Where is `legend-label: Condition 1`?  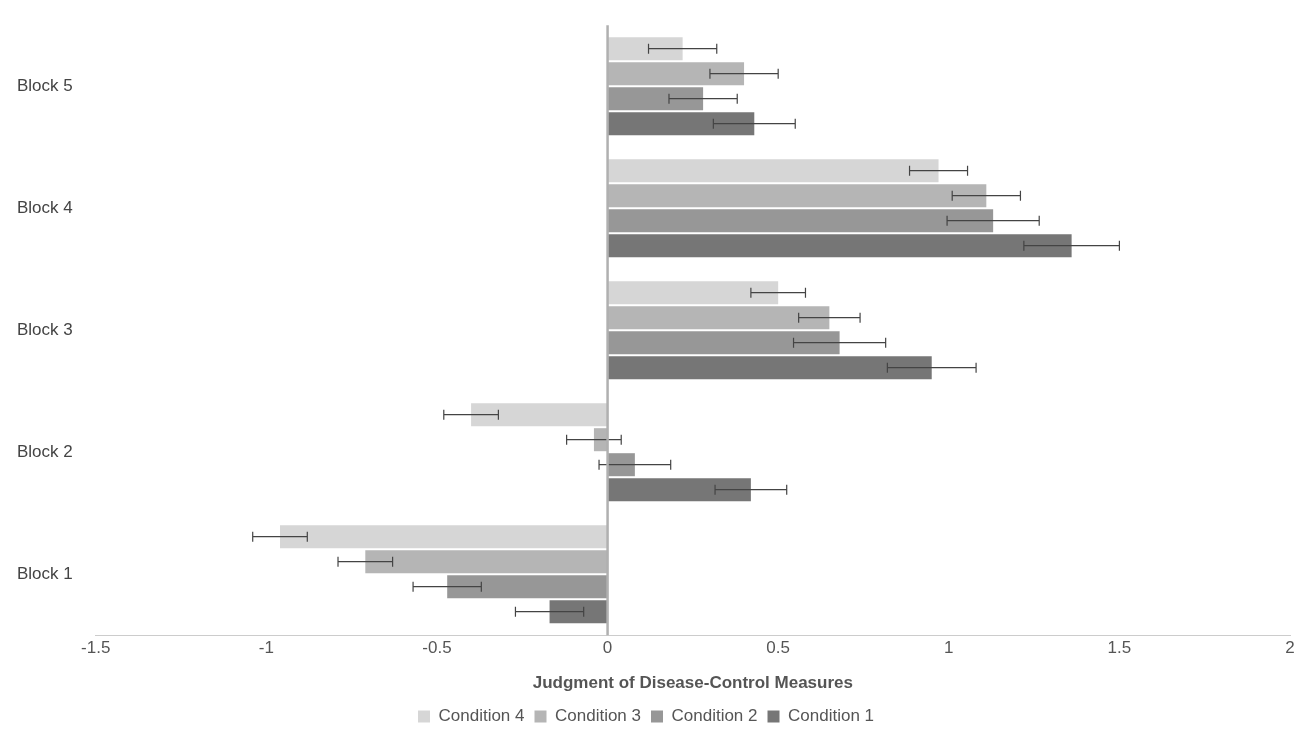
legend-label: Condition 1 is located at coordinates (831, 716).